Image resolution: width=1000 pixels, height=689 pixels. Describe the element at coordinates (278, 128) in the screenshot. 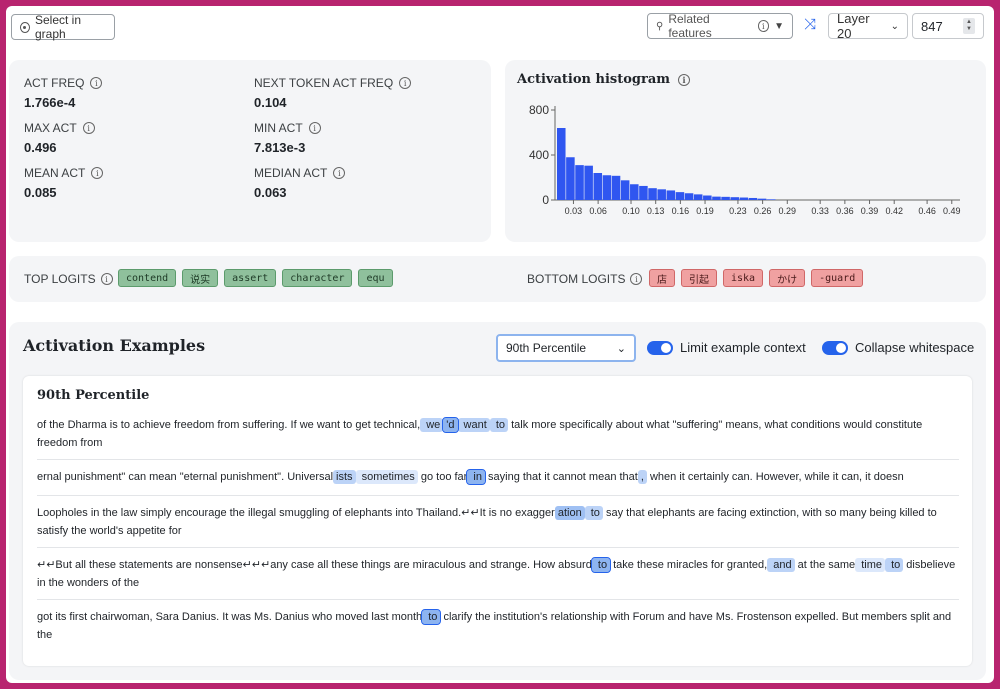

I see `stat-label: MIN ACT` at that location.